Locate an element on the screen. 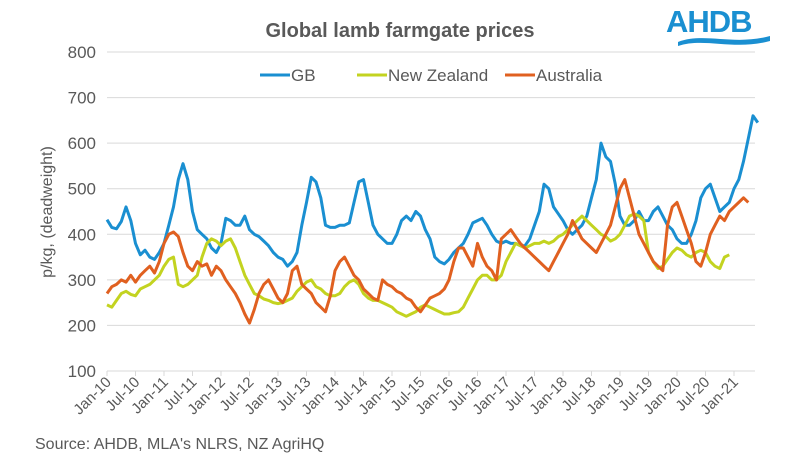 The width and height of the screenshot is (793, 472). legend-label: New Zealand is located at coordinates (438, 75).